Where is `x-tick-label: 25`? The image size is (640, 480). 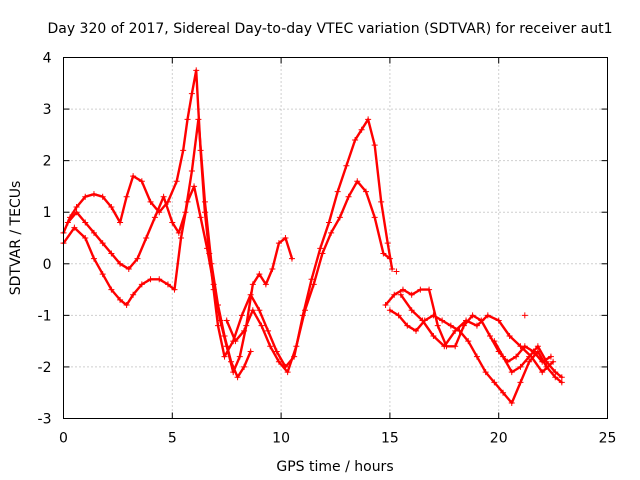 x-tick-label: 25 is located at coordinates (608, 439).